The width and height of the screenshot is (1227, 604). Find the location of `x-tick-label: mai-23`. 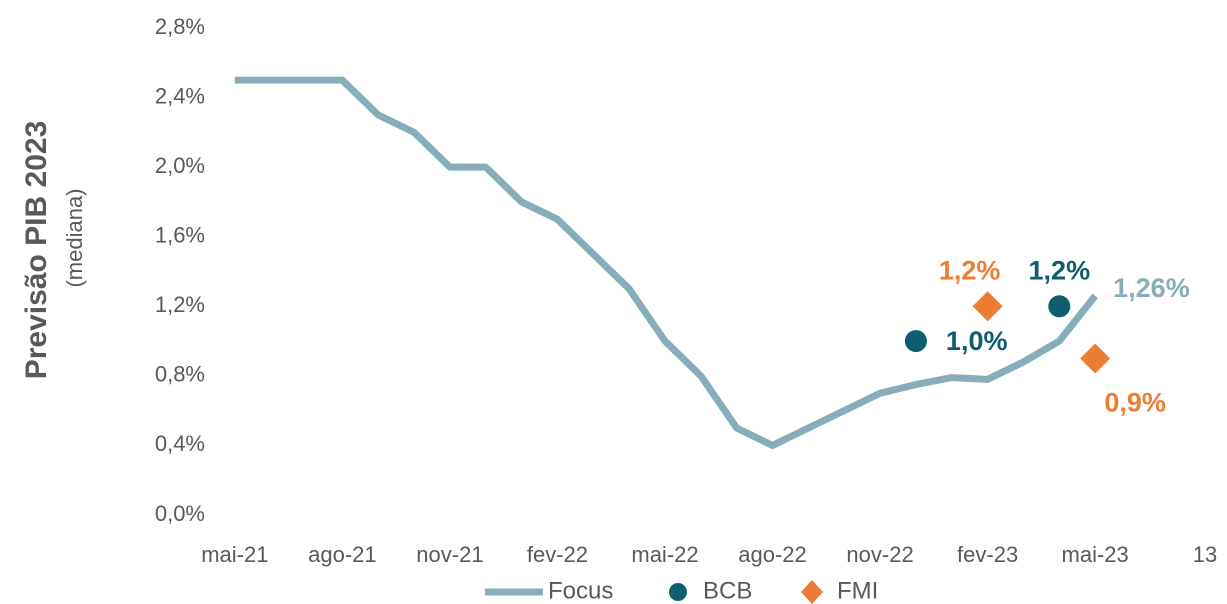

x-tick-label: mai-23 is located at coordinates (1095, 554).